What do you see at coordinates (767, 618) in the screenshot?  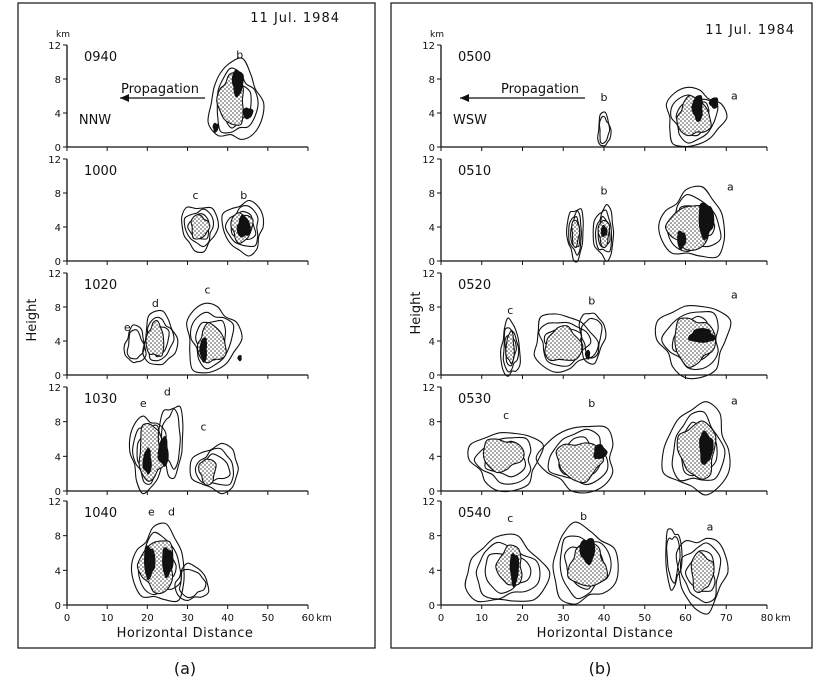 I see `x-tick-label: 80` at bounding box center [767, 618].